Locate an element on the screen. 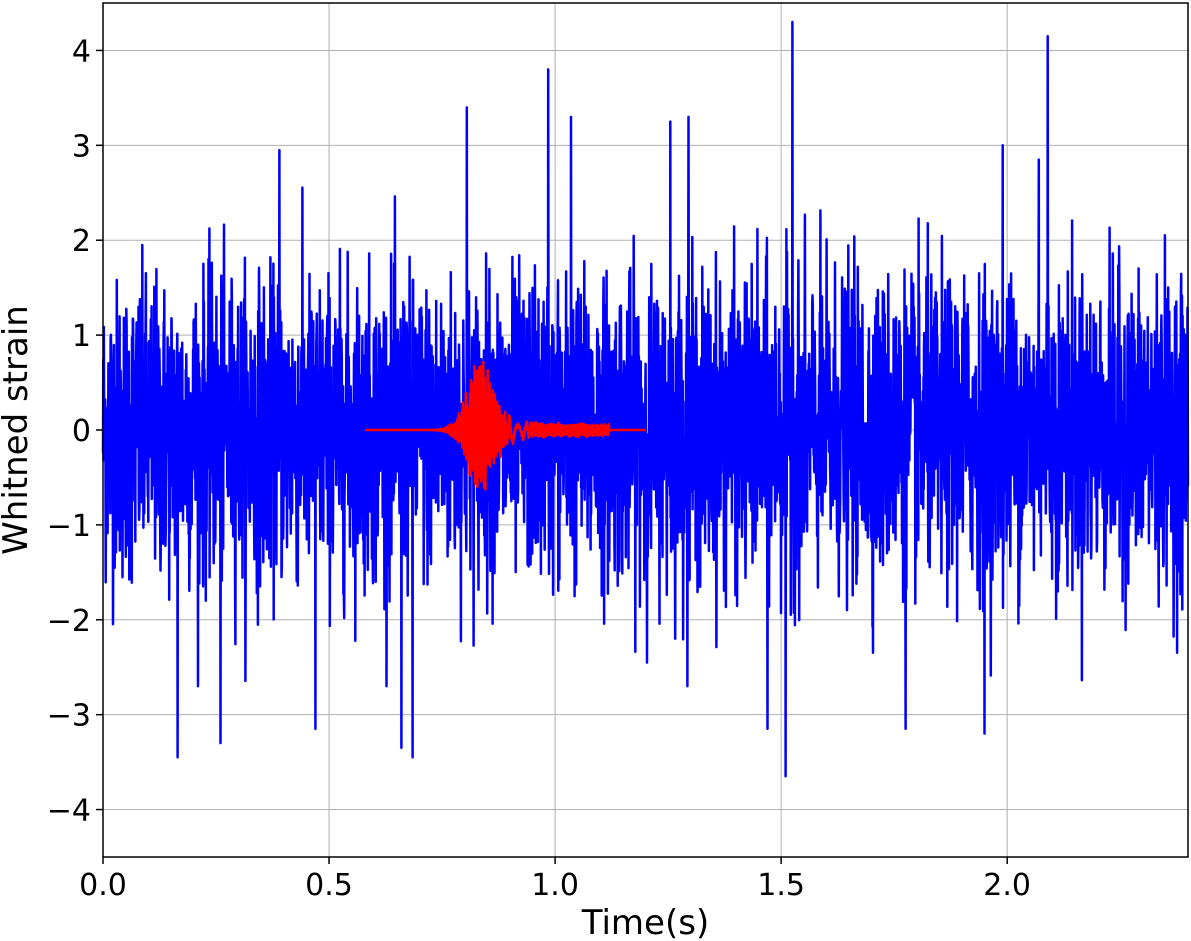 The width and height of the screenshot is (1191, 941). x-tick-label: 1.0 is located at coordinates (555, 885).